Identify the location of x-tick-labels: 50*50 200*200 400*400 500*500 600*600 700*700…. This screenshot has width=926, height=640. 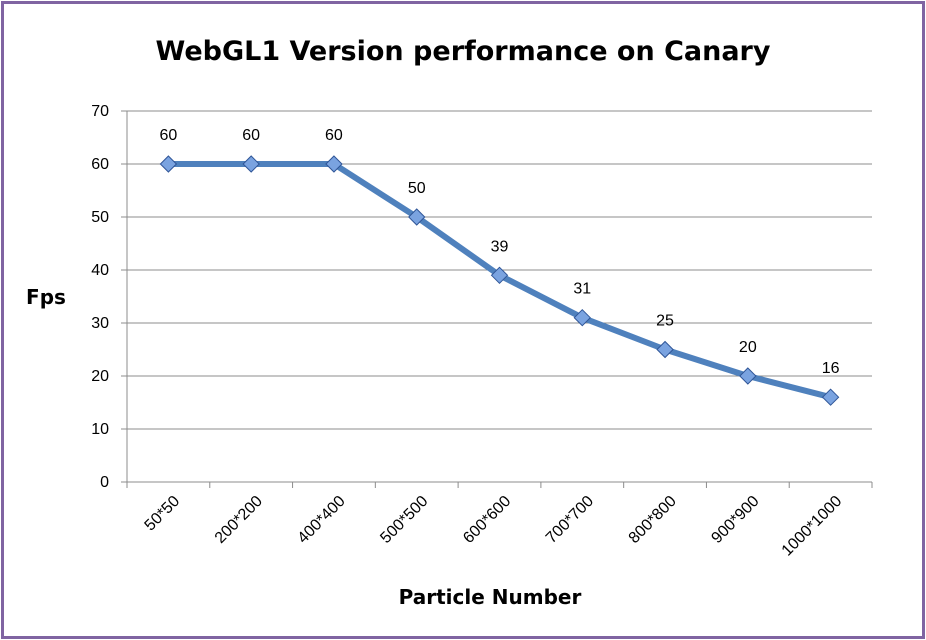
(494, 526).